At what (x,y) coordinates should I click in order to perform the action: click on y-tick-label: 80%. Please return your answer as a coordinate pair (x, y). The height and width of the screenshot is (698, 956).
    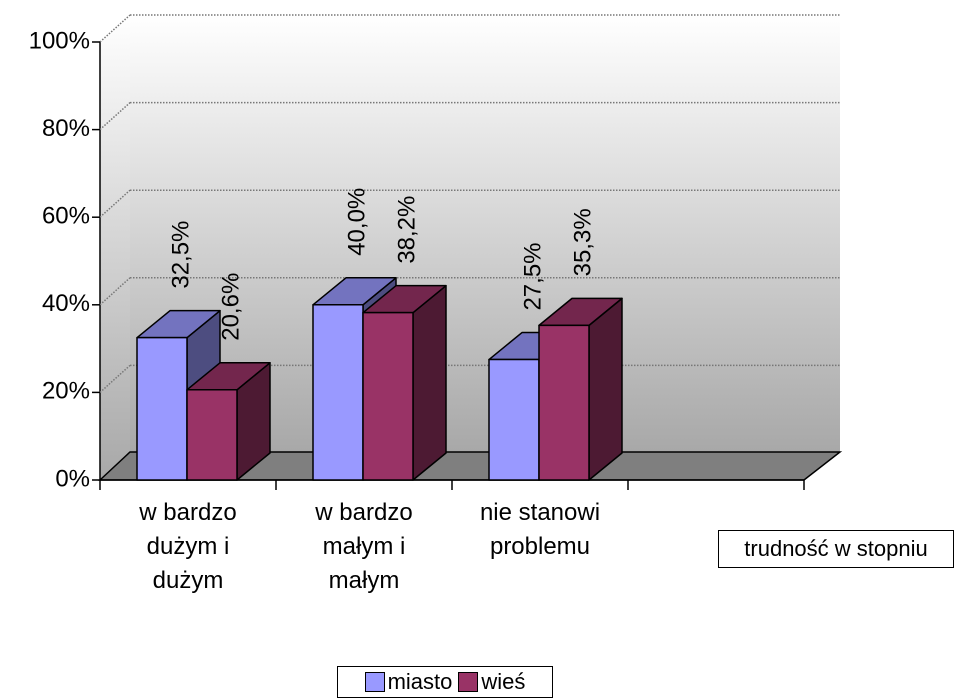
    Looking at the image, I should click on (66, 128).